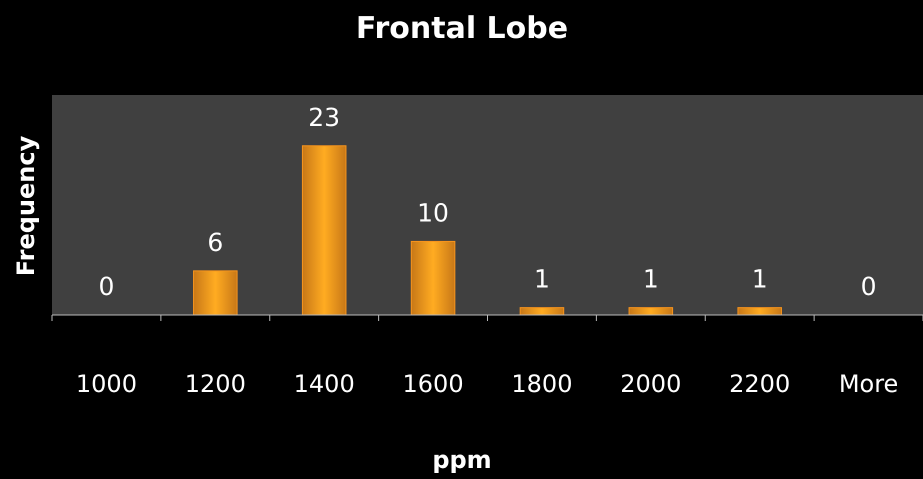 This screenshot has height=479, width=923. I want to click on data-label: 6, so click(215, 242).